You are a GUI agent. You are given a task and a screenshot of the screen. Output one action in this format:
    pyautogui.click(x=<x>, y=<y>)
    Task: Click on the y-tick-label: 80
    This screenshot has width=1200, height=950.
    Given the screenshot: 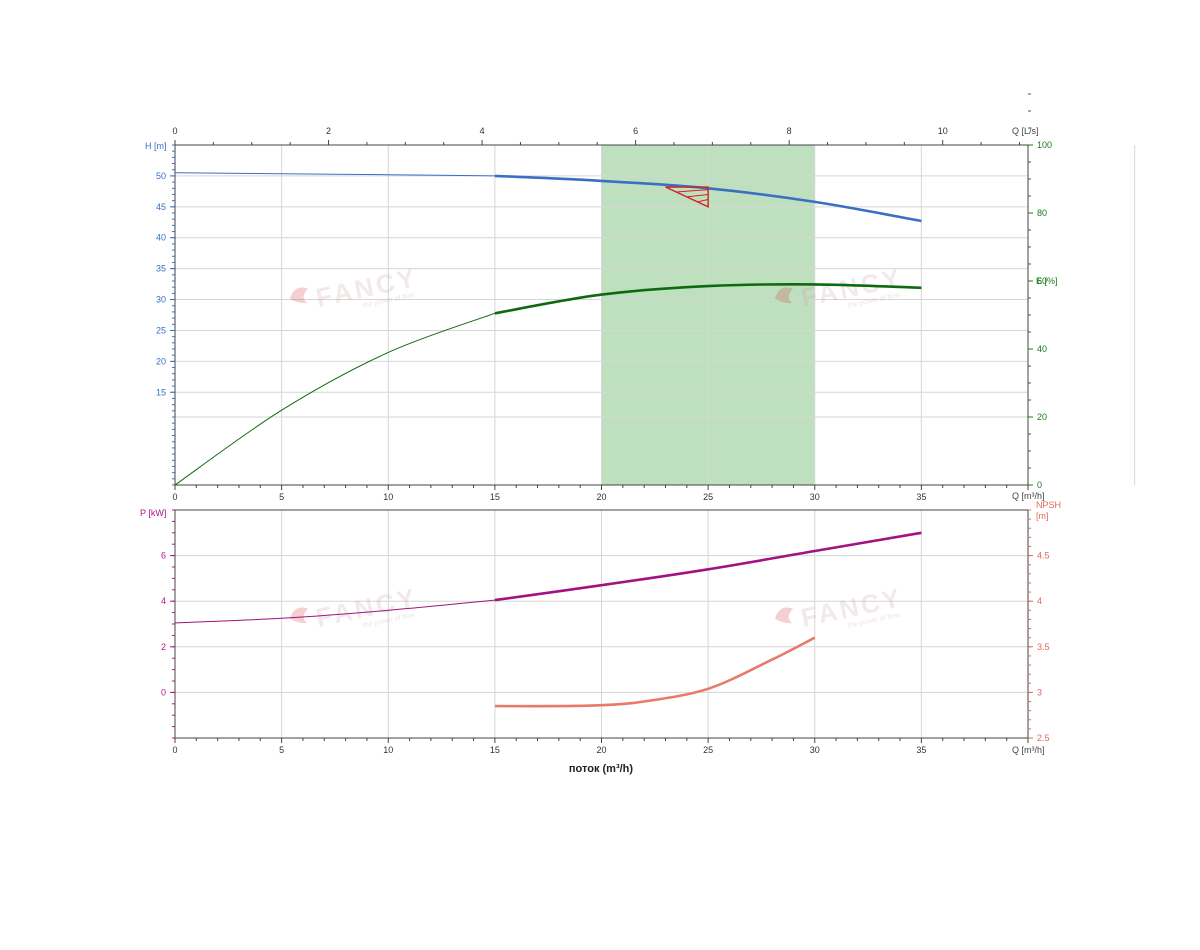 What is the action you would take?
    pyautogui.click(x=1042, y=213)
    